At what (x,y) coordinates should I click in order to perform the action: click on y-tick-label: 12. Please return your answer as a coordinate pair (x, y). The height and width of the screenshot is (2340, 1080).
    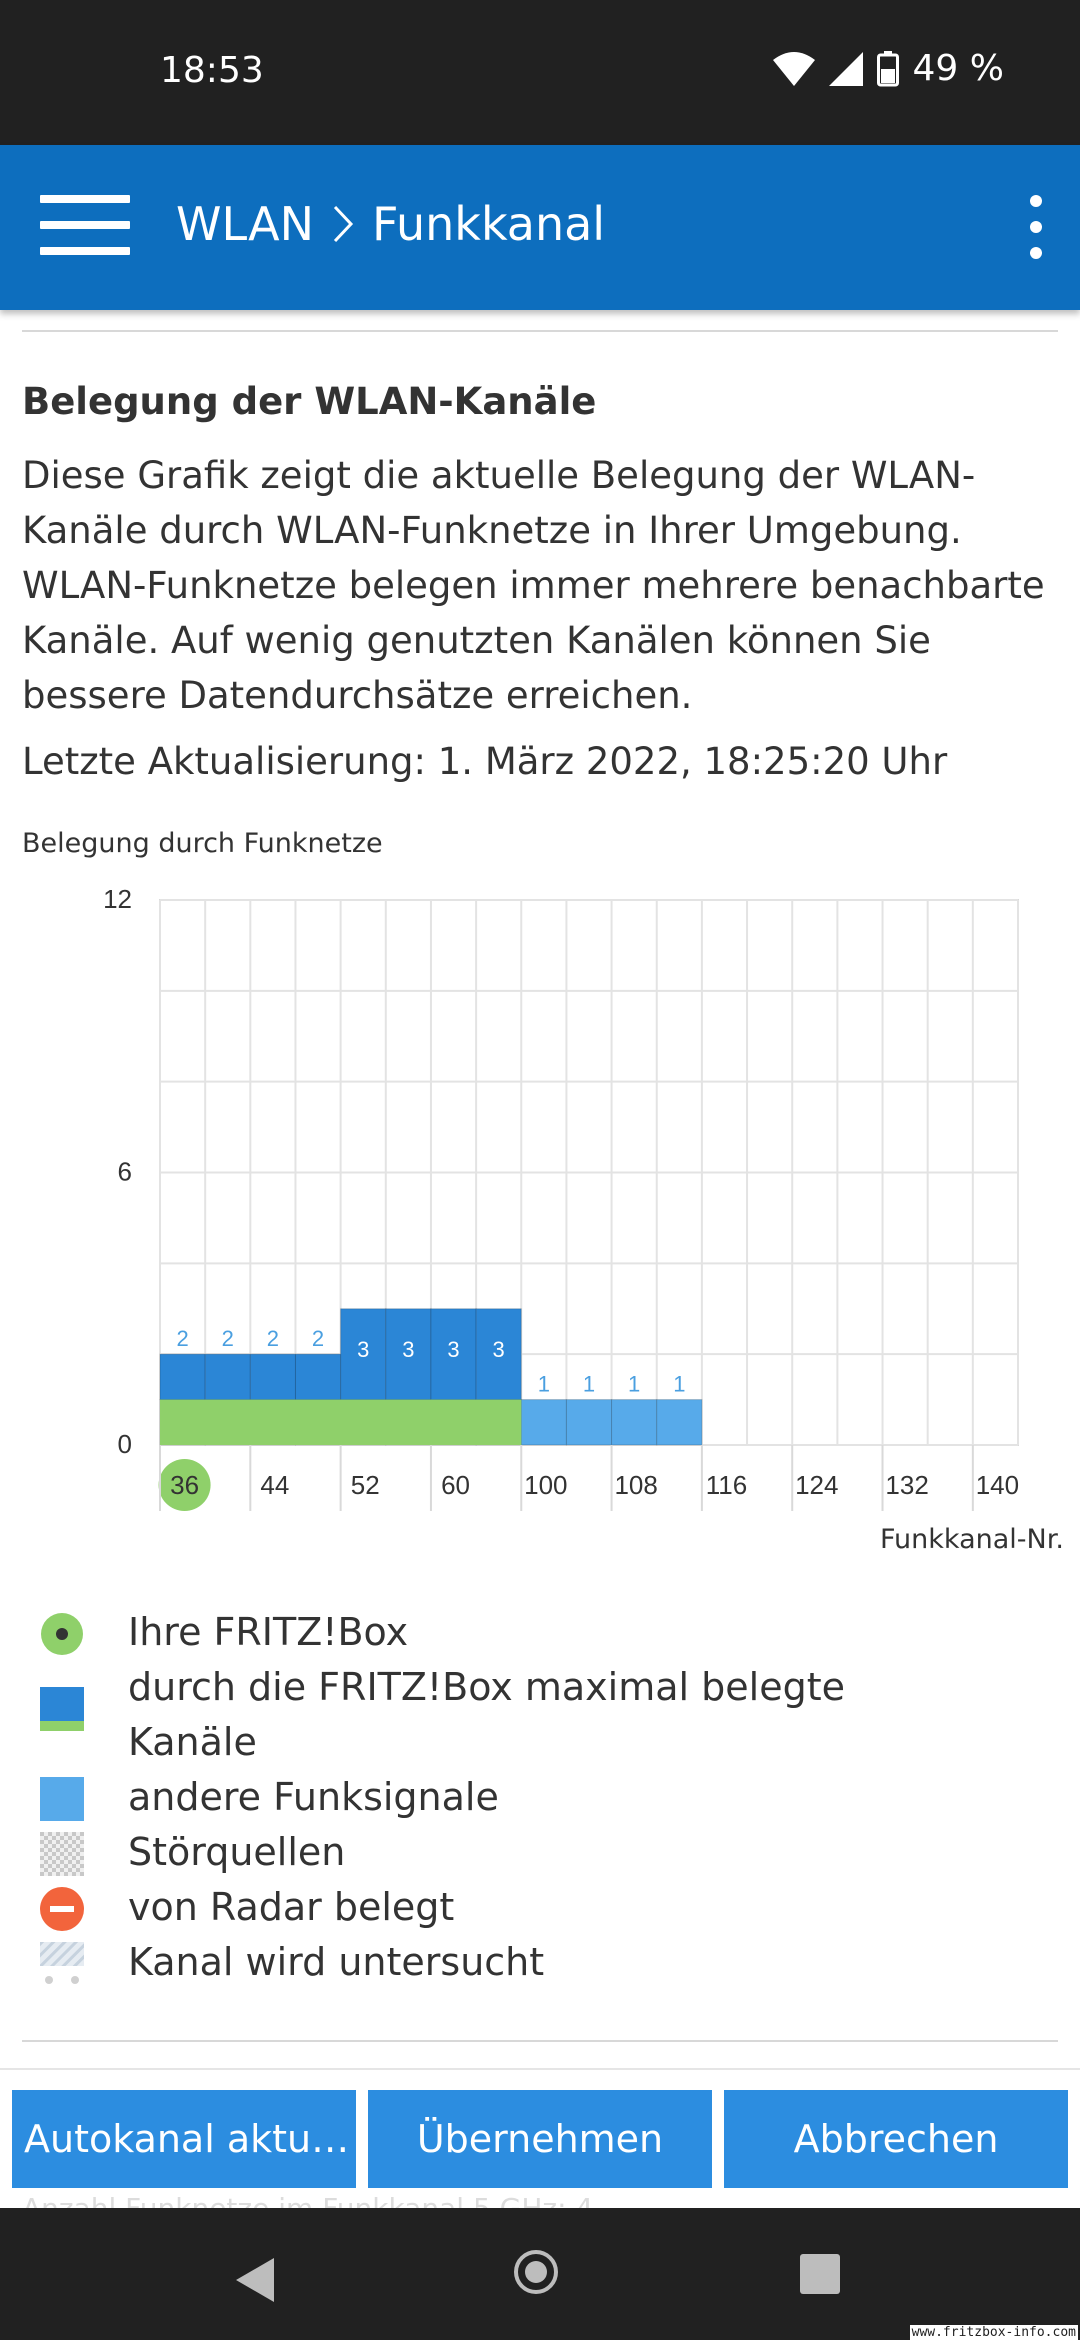
    Looking at the image, I should click on (117, 899).